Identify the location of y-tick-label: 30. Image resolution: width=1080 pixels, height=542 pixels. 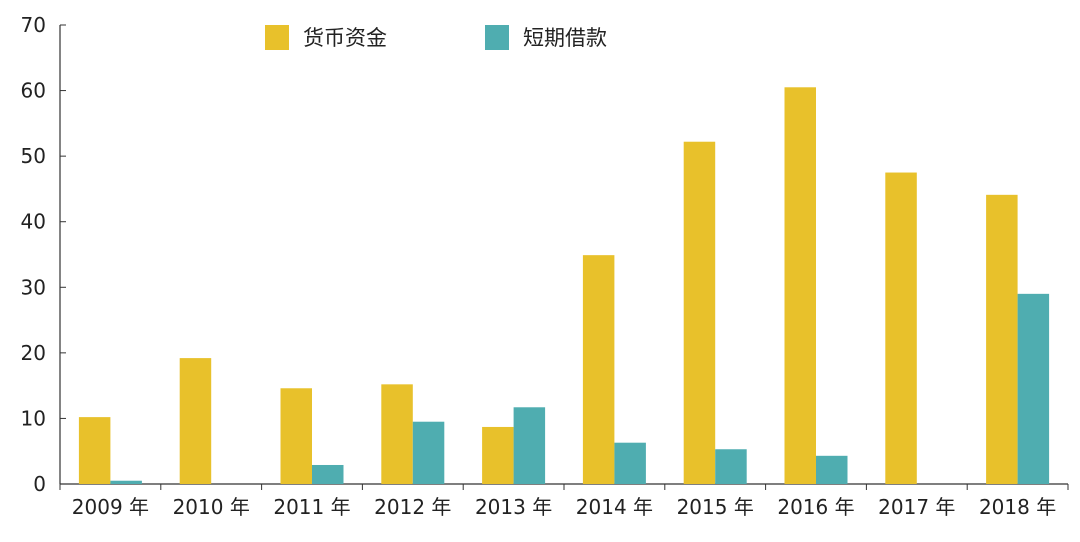
(33, 287).